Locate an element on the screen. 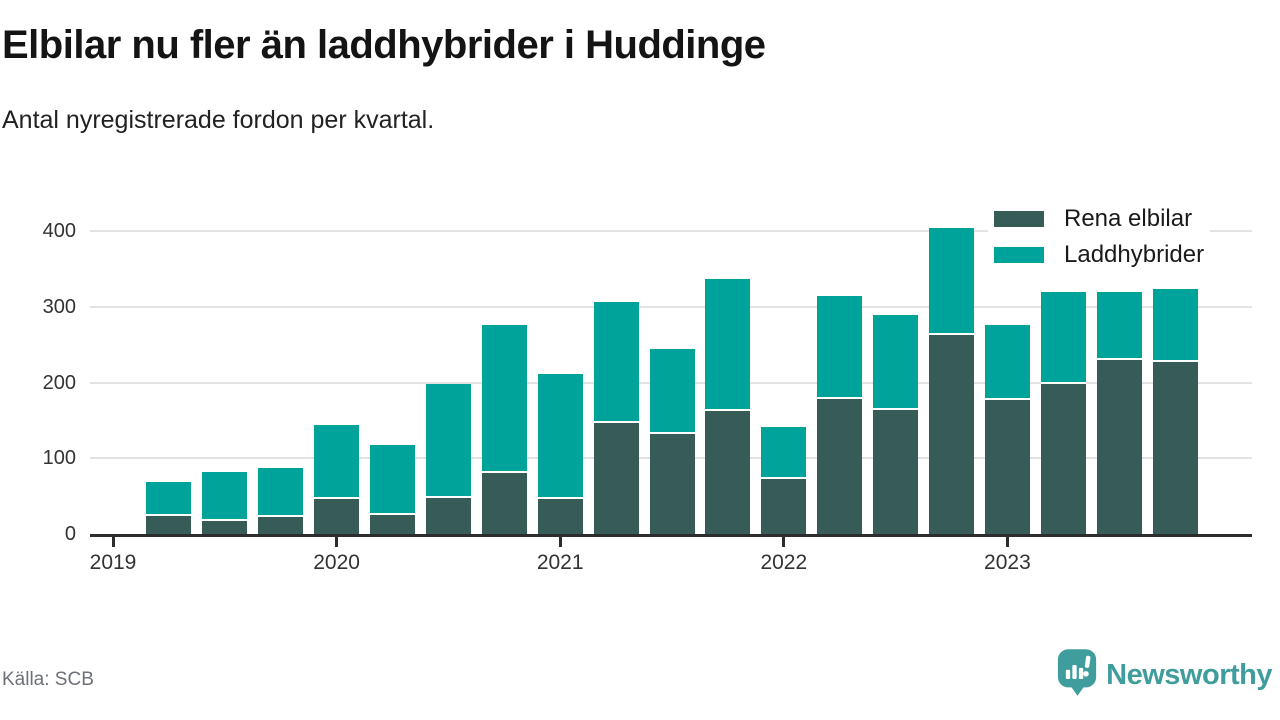 The height and width of the screenshot is (720, 1280). bar-2022-k2 is located at coordinates (840, 416).